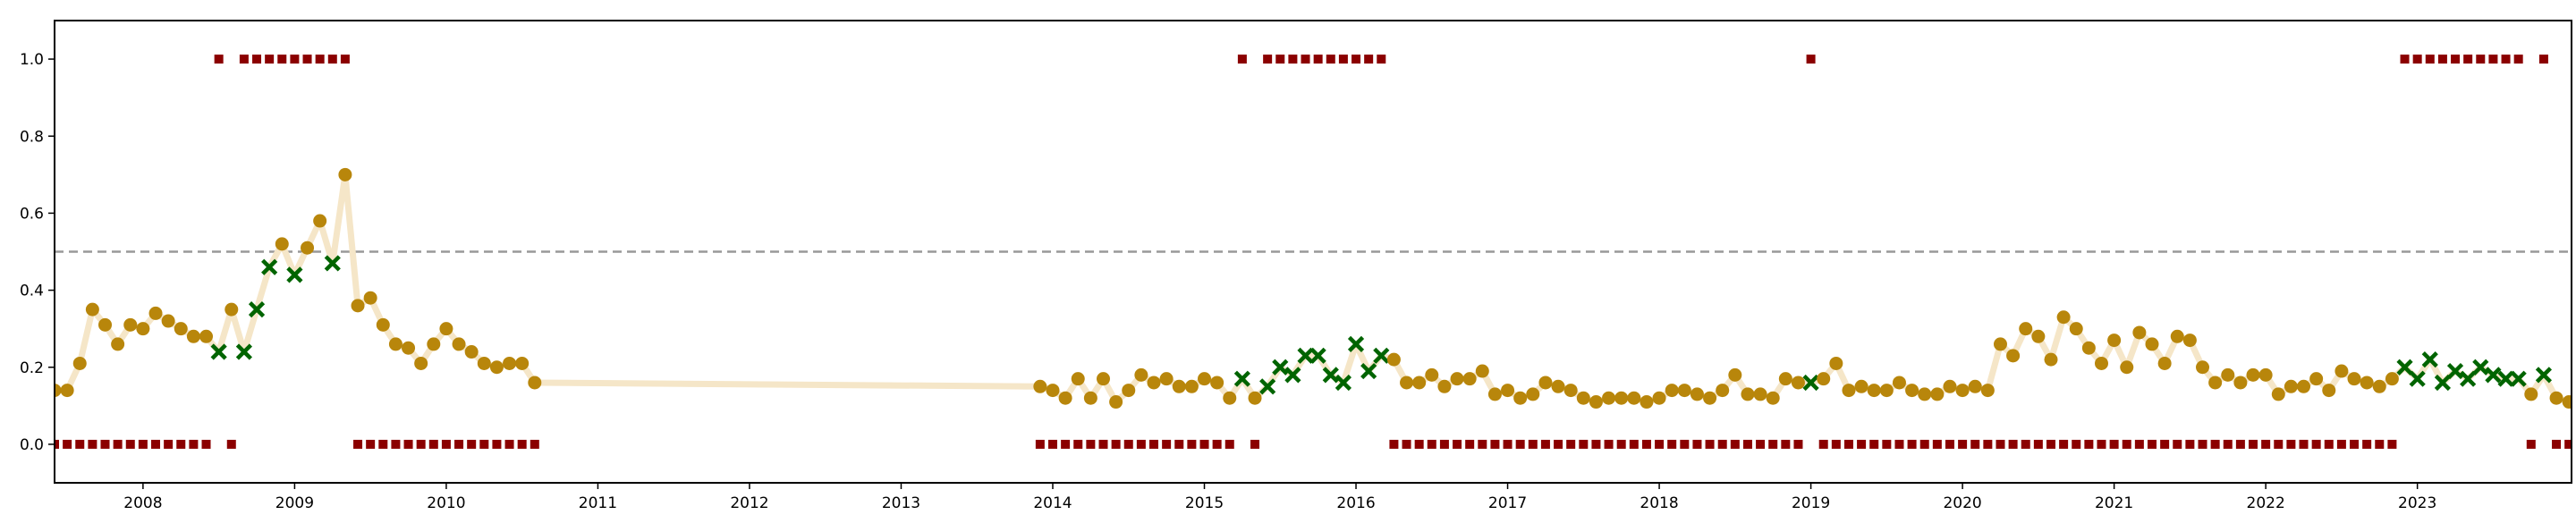 The width and height of the screenshot is (2576, 515). Describe the element at coordinates (32, 214) in the screenshot. I see `y-tick-label: 0.6` at that location.